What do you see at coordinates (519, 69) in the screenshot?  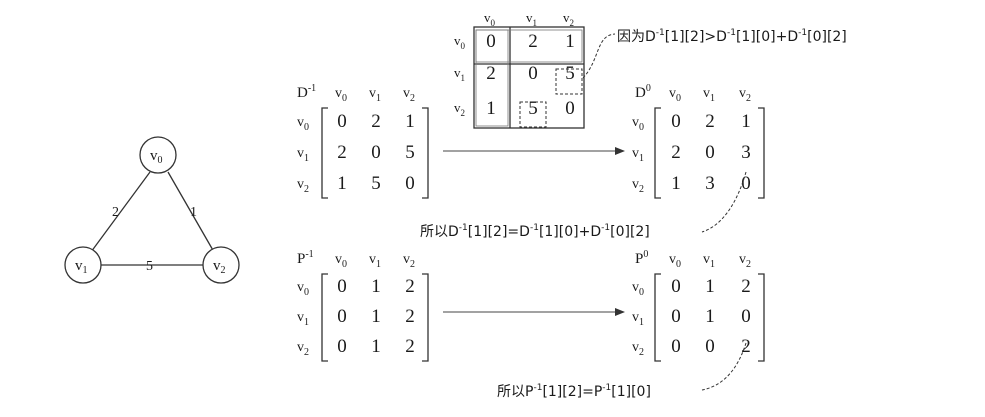 I see `distance-table: v0 v1 v2 v0 v1 v2 0 2 1 2 0 5 1 5 0` at bounding box center [519, 69].